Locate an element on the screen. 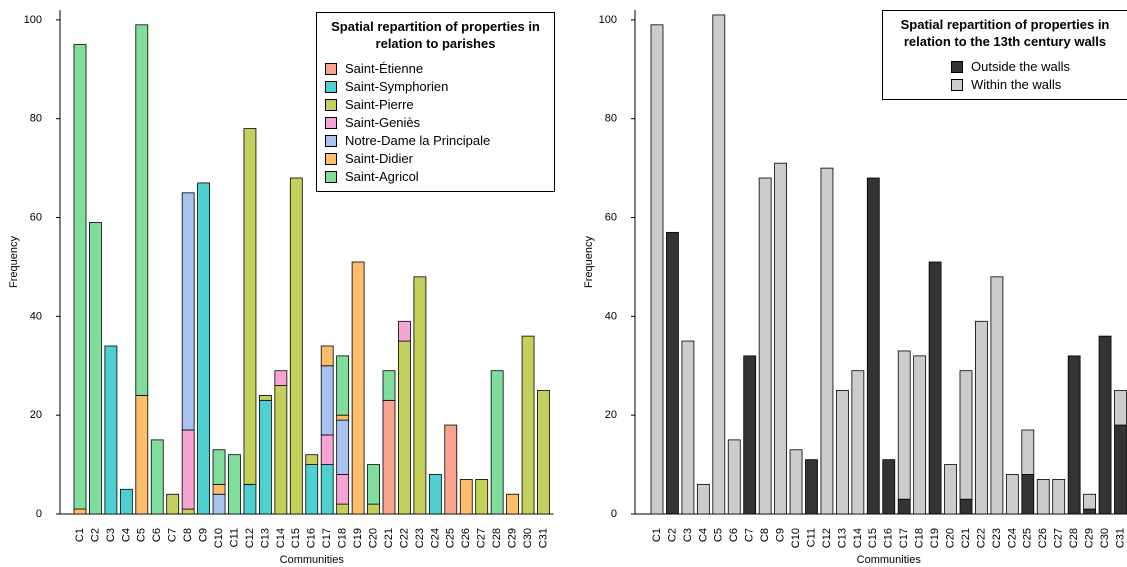  legend-label: Outside the walls is located at coordinates (1020, 66).